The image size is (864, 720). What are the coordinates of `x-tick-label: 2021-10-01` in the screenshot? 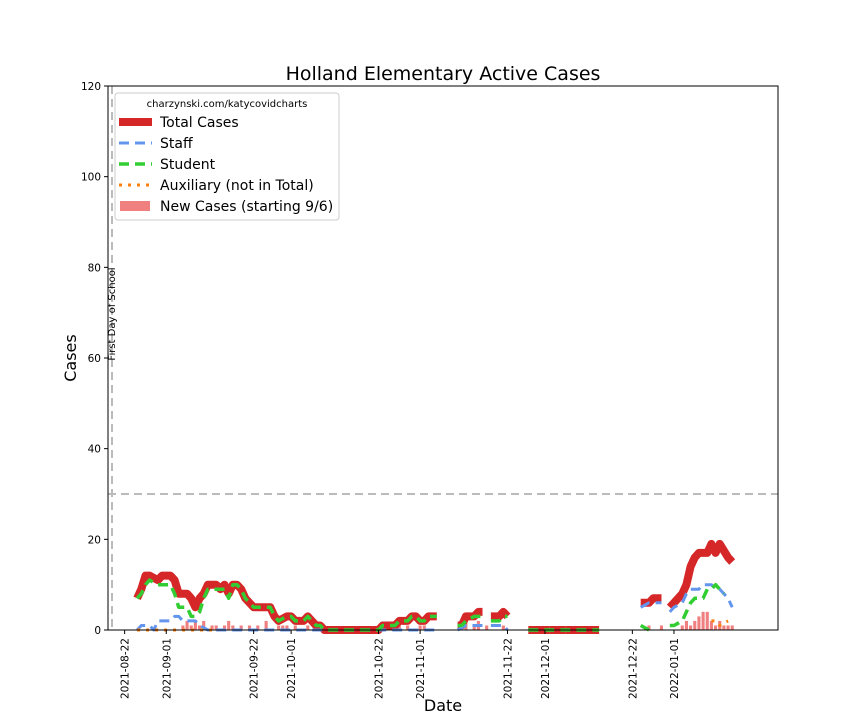 It's located at (292, 668).